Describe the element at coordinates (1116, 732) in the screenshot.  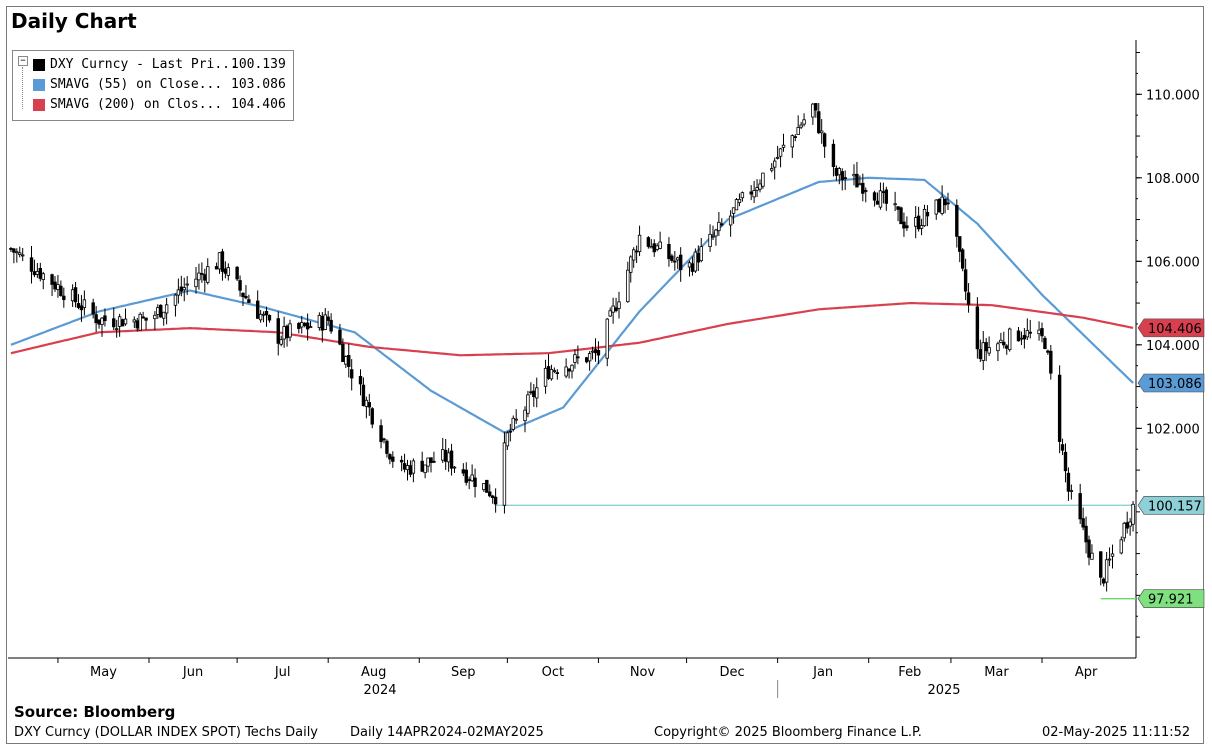
I see `footer-timestamp: 02-May-2025 11:11:52` at that location.